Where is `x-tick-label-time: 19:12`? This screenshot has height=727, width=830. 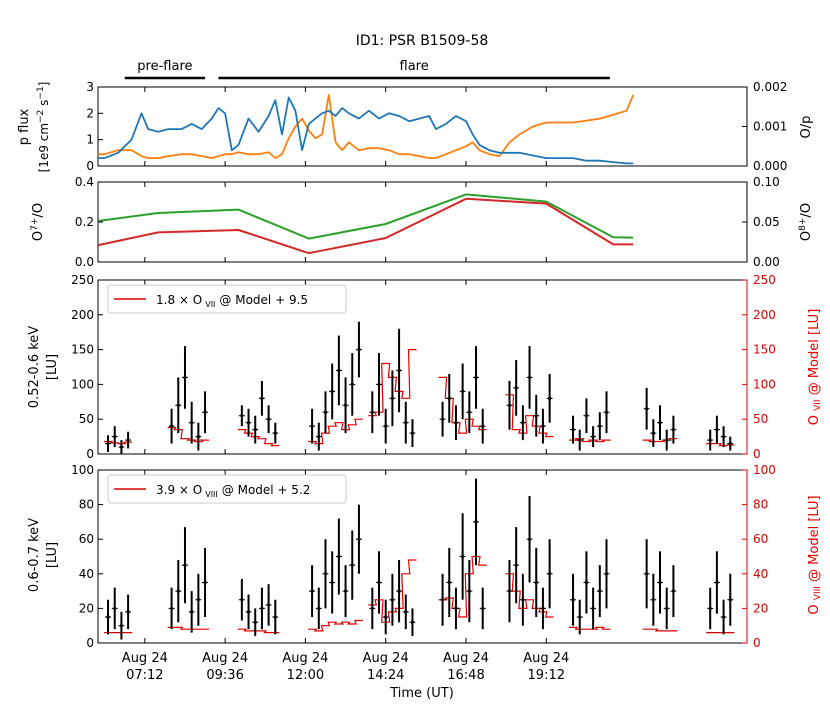
x-tick-label-time: 19:12 is located at coordinates (546, 675).